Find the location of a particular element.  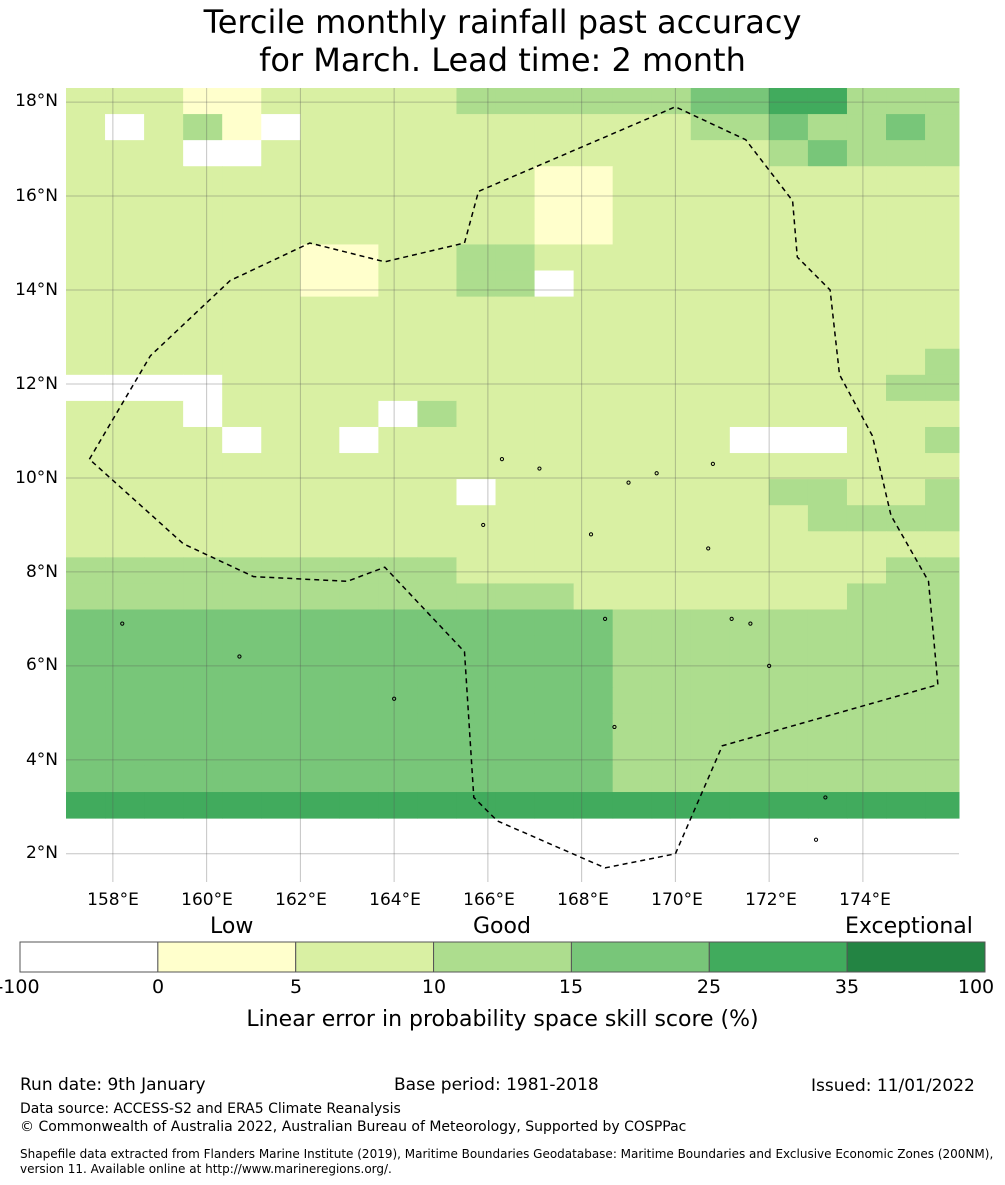

lat-label-18n: 18°N is located at coordinates (36, 101).